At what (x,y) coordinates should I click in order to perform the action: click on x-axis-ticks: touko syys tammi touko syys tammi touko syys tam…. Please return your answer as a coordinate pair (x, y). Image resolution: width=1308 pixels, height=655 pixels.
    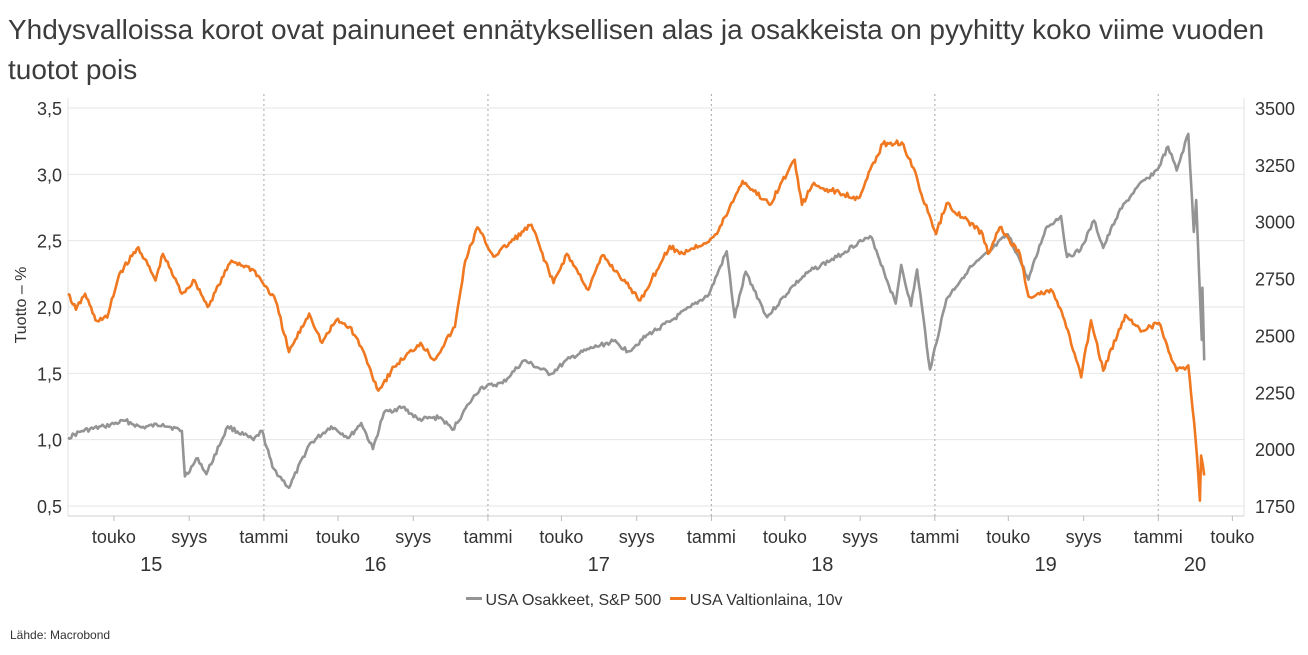
    Looking at the image, I should click on (673, 546).